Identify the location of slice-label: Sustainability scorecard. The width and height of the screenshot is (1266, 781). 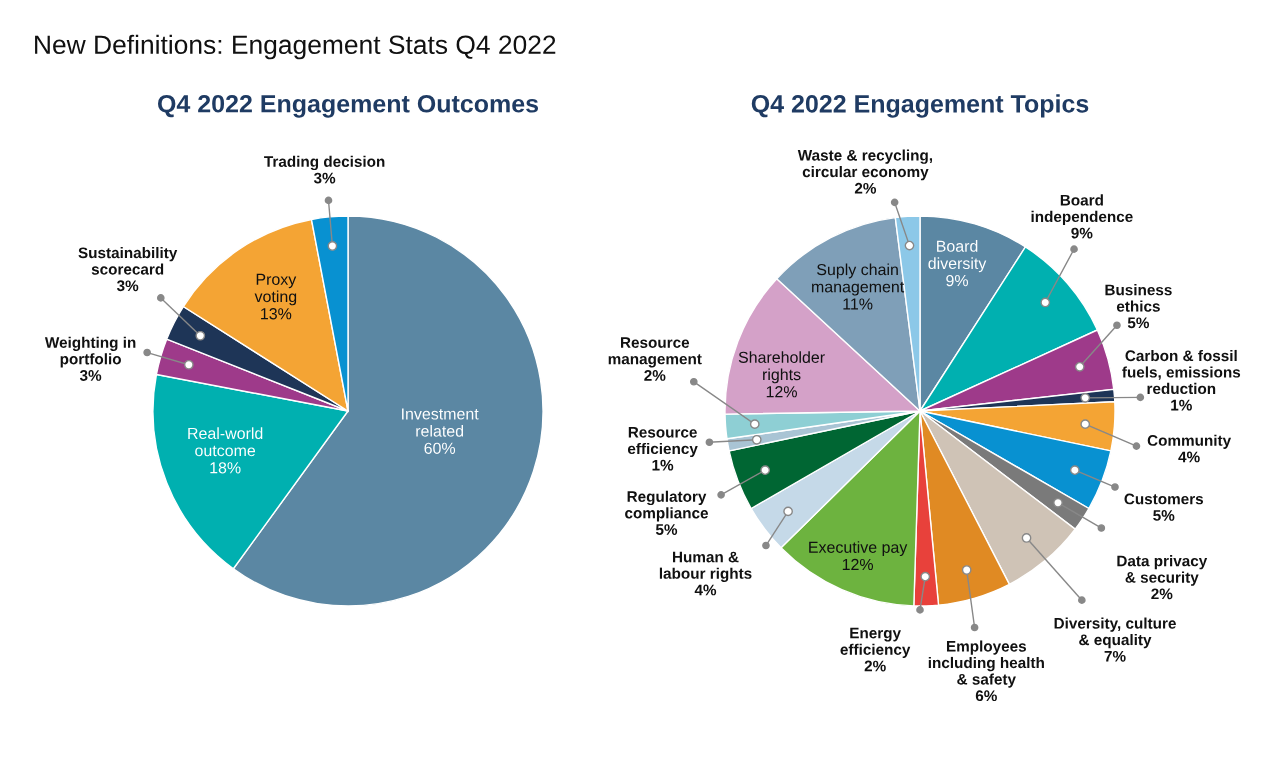
(128, 261).